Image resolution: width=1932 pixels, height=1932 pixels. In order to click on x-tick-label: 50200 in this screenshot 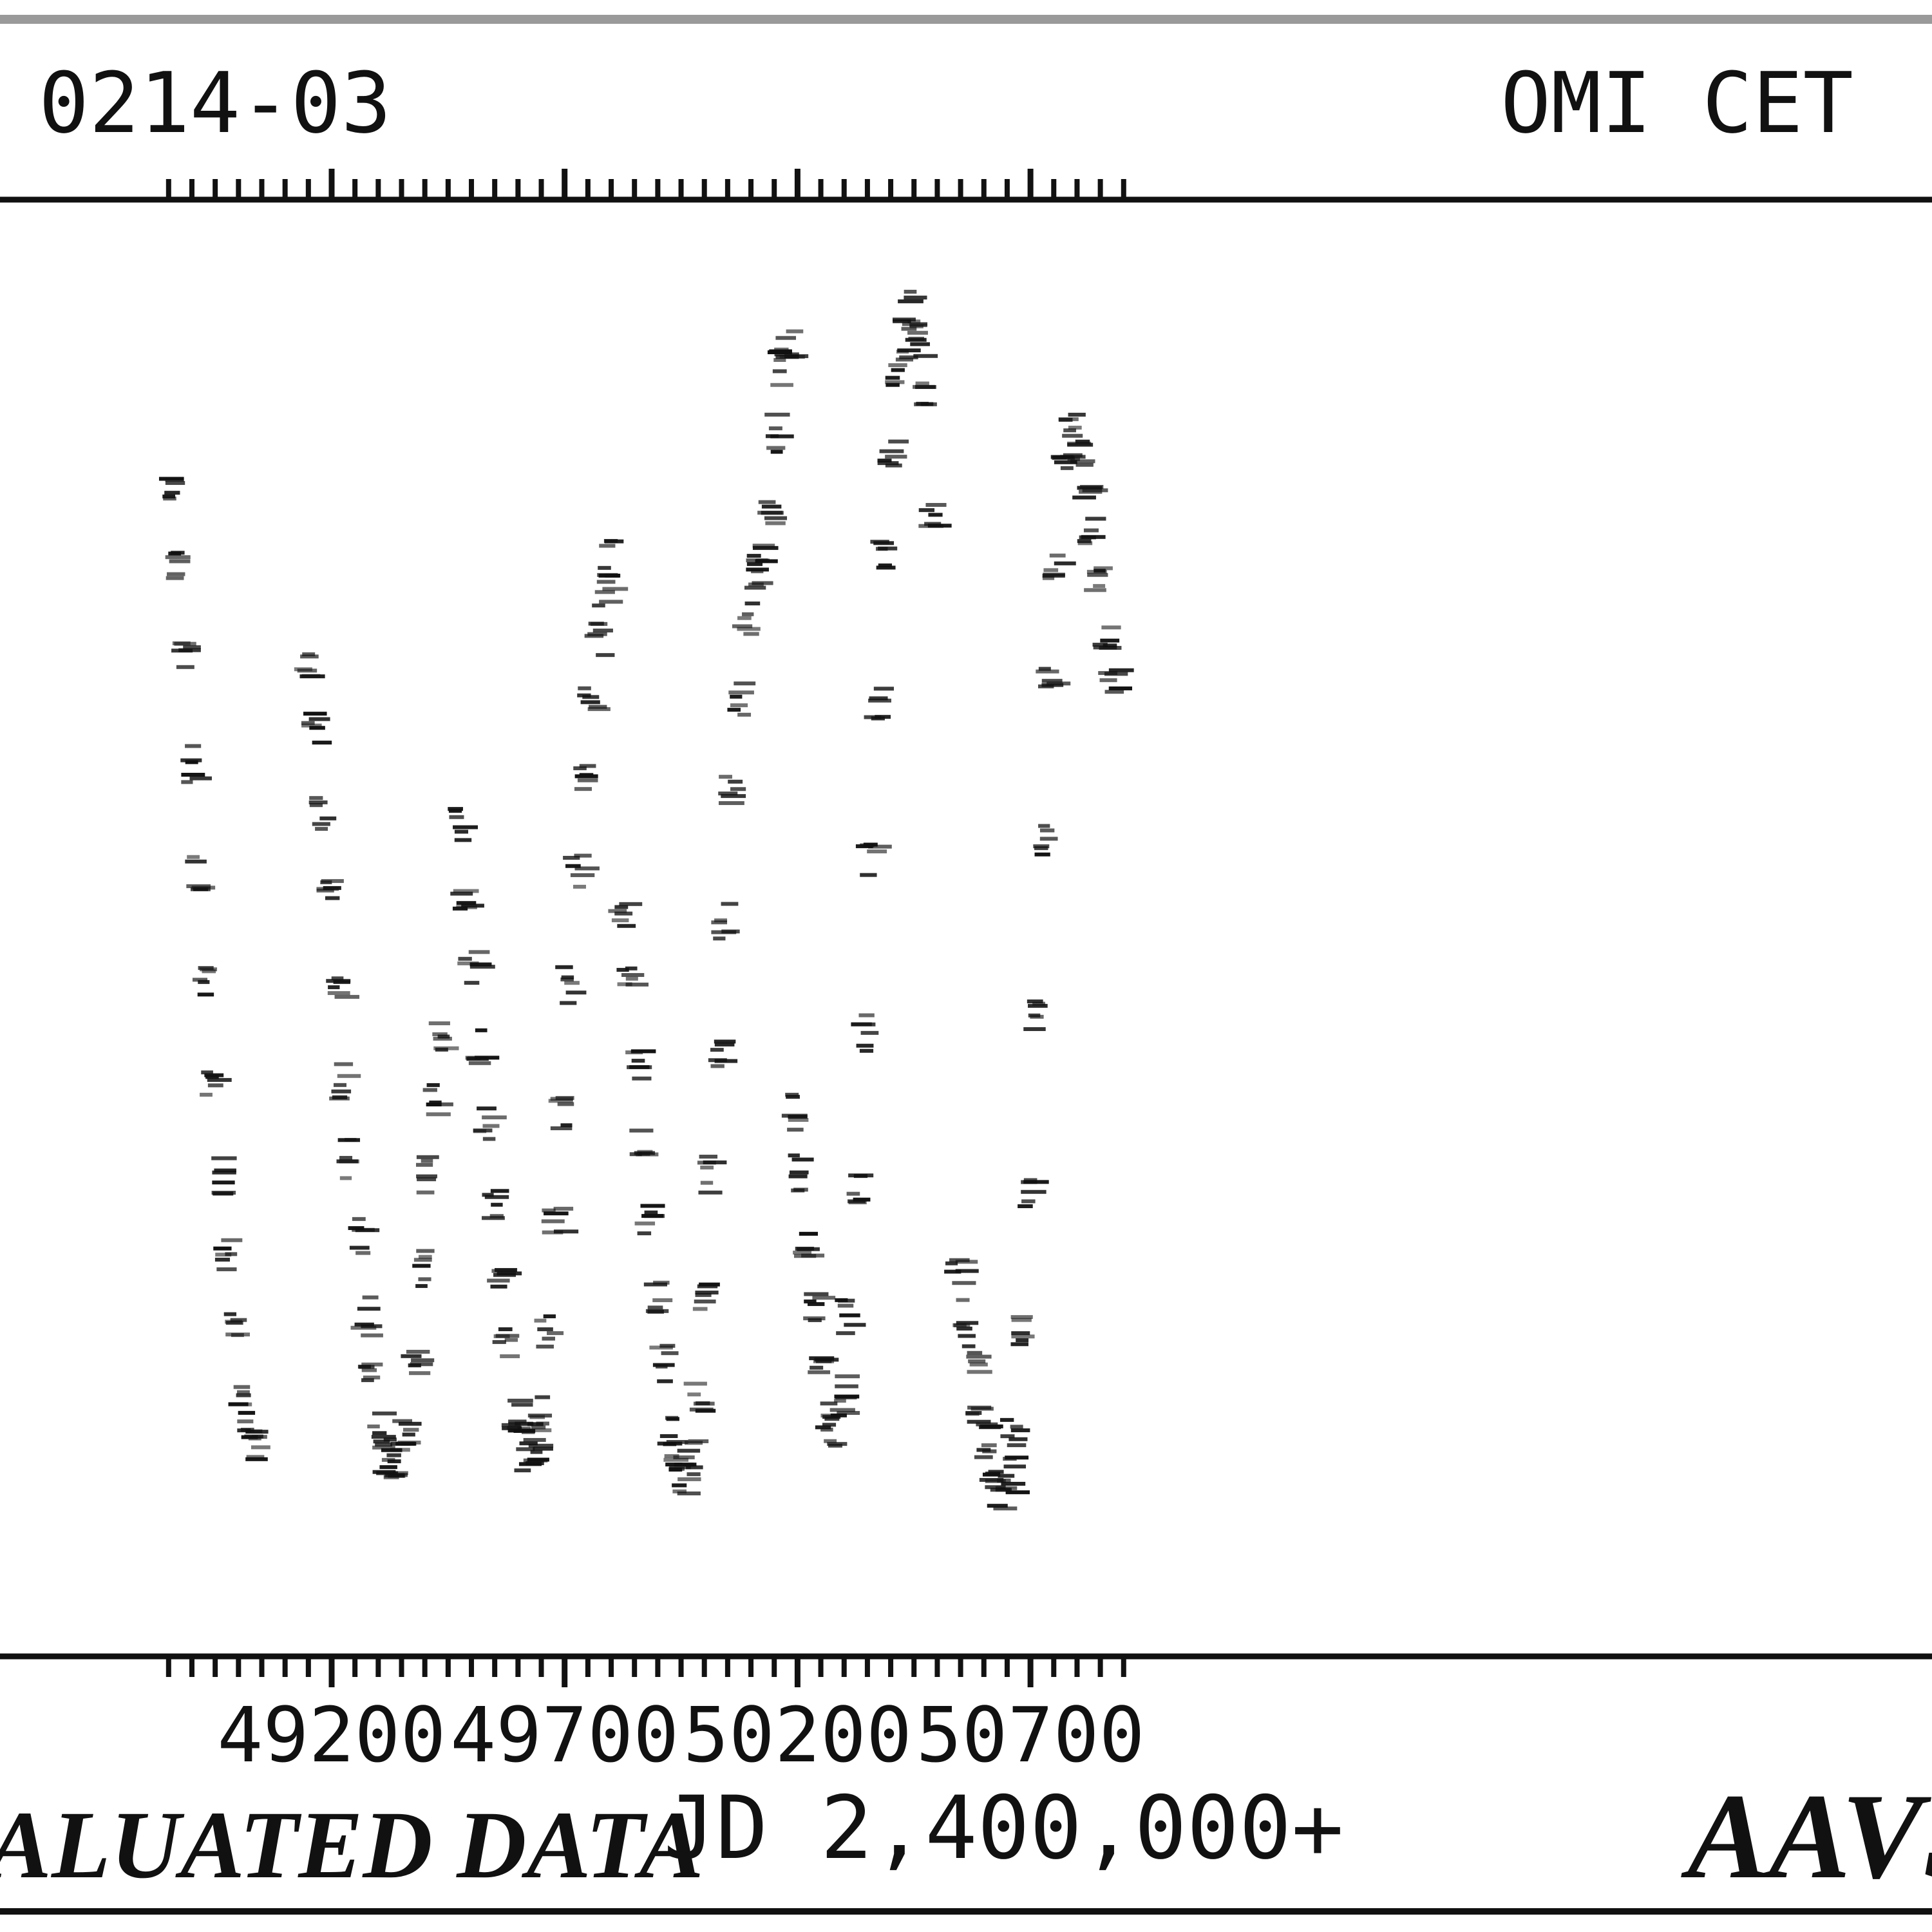, I will do `click(797, 1735)`.